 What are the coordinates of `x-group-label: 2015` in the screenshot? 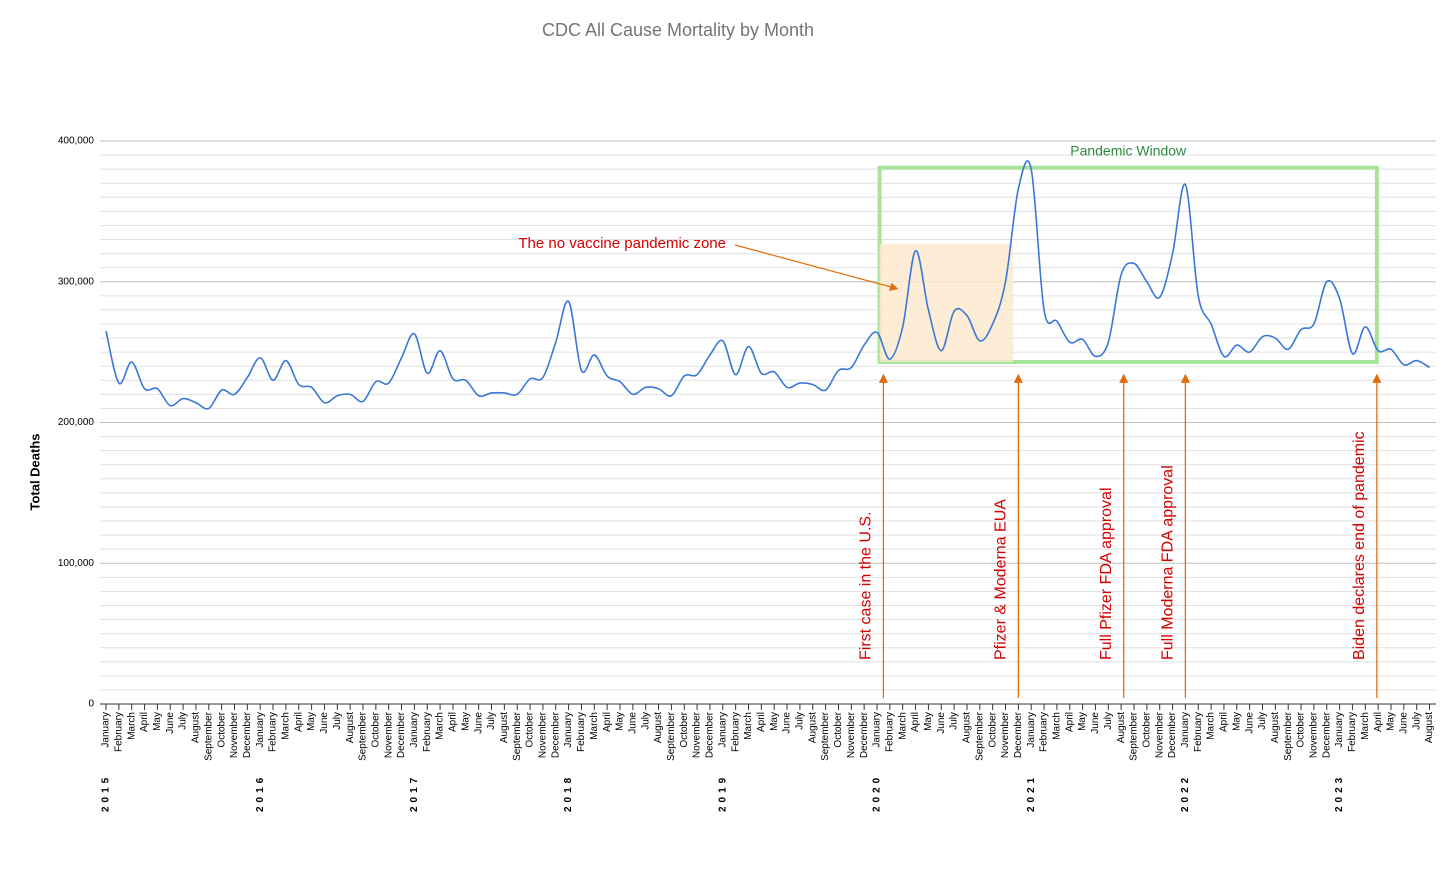 It's located at (106, 793).